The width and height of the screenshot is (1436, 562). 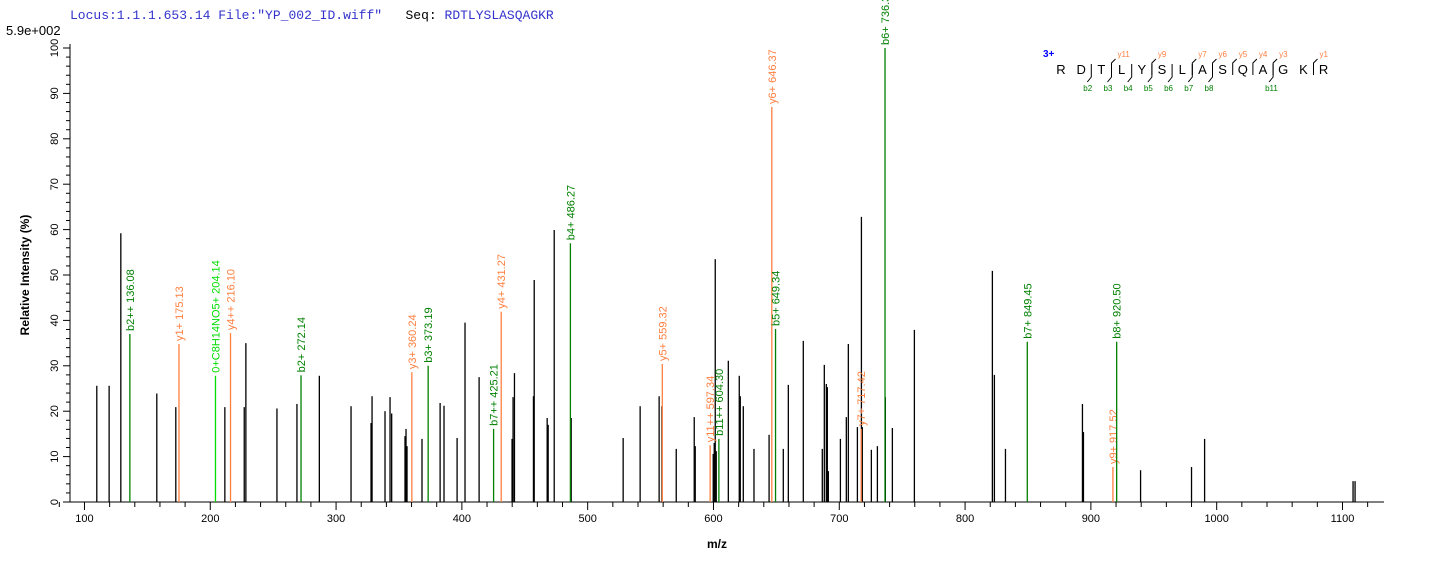 What do you see at coordinates (55, 502) in the screenshot?
I see `y-tick-label: 0` at bounding box center [55, 502].